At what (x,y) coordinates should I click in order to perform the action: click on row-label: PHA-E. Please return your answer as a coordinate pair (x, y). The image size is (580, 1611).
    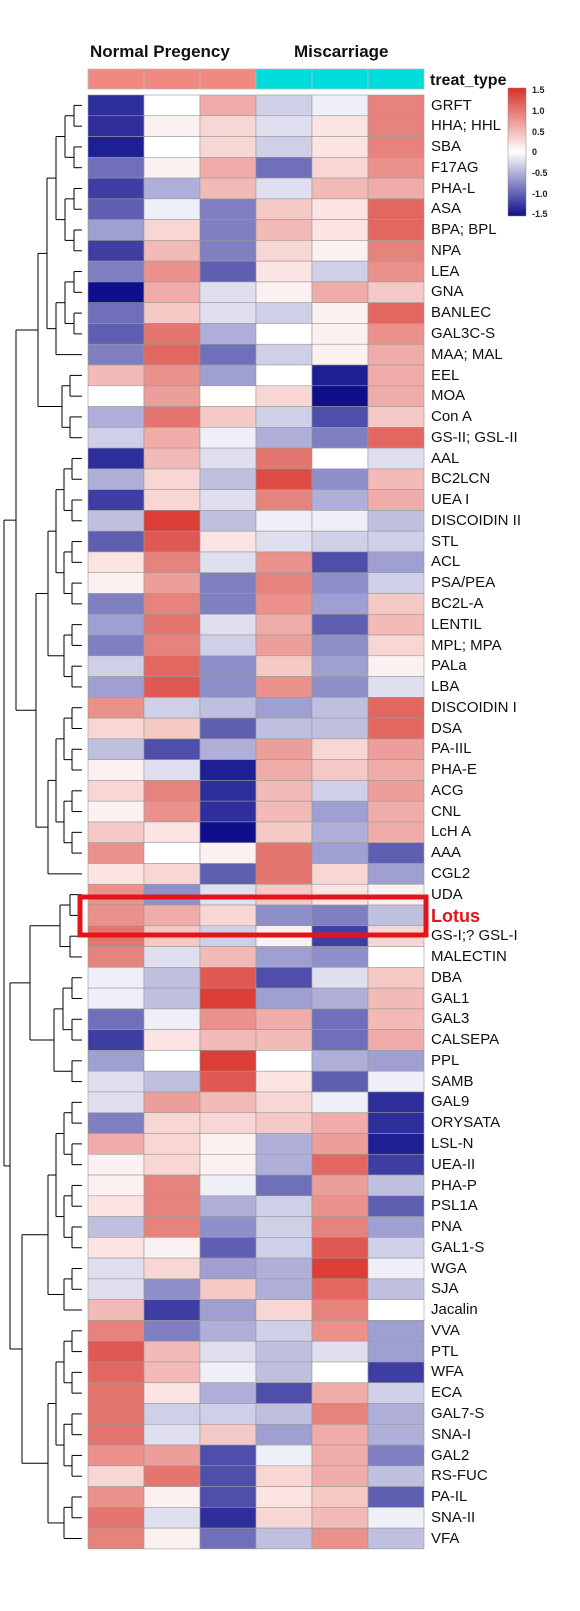
    Looking at the image, I should click on (454, 770).